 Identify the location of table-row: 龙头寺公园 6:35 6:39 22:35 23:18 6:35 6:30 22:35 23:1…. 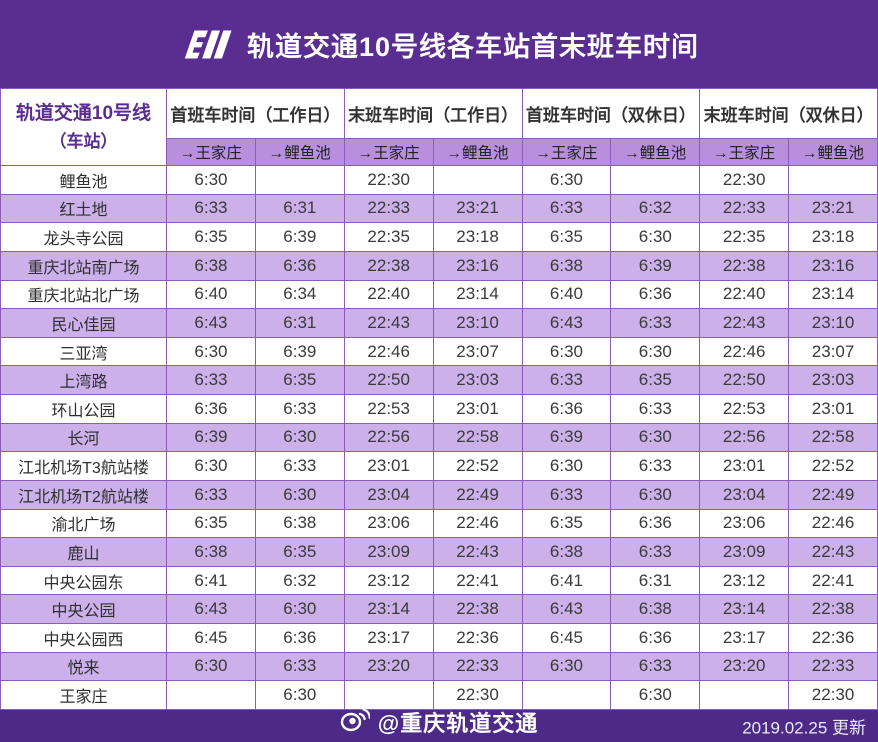
(439, 237).